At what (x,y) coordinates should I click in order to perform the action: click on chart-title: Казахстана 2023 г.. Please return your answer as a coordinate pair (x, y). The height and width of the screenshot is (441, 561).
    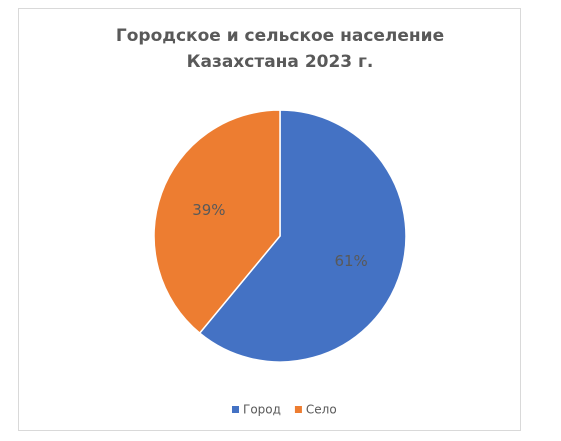
    Looking at the image, I should click on (280, 62).